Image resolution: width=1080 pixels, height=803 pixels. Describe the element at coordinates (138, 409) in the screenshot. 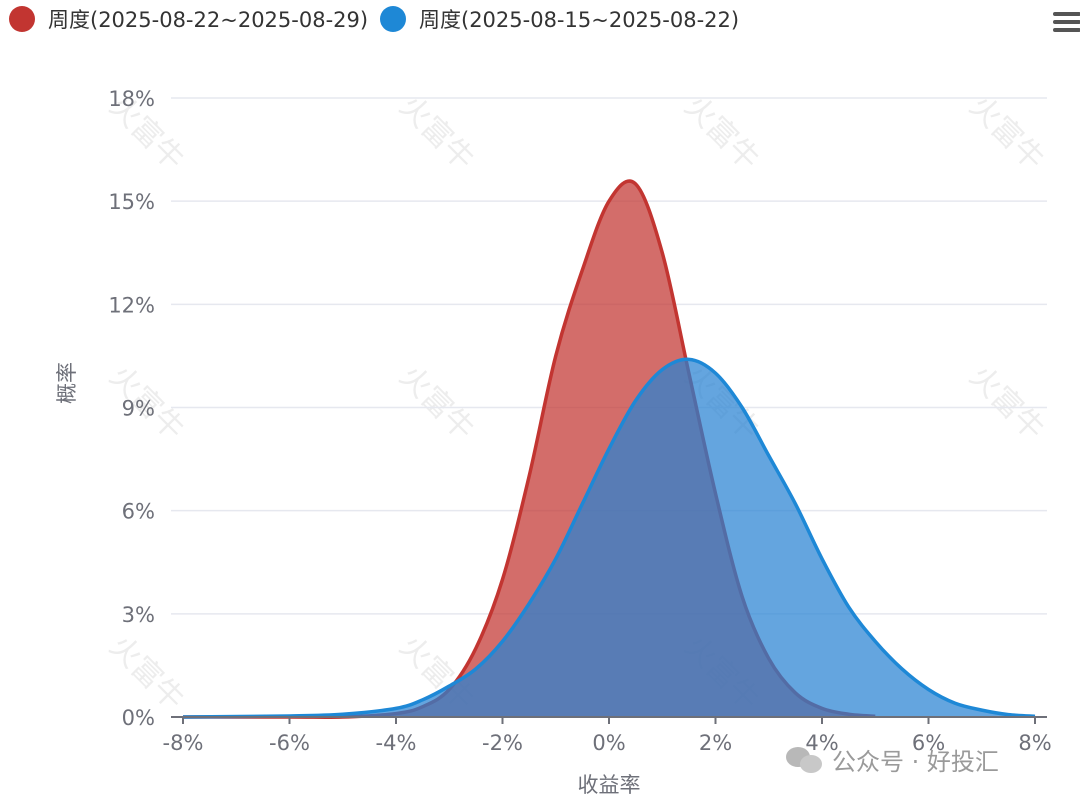

I see `y-tick-label: 9%` at that location.